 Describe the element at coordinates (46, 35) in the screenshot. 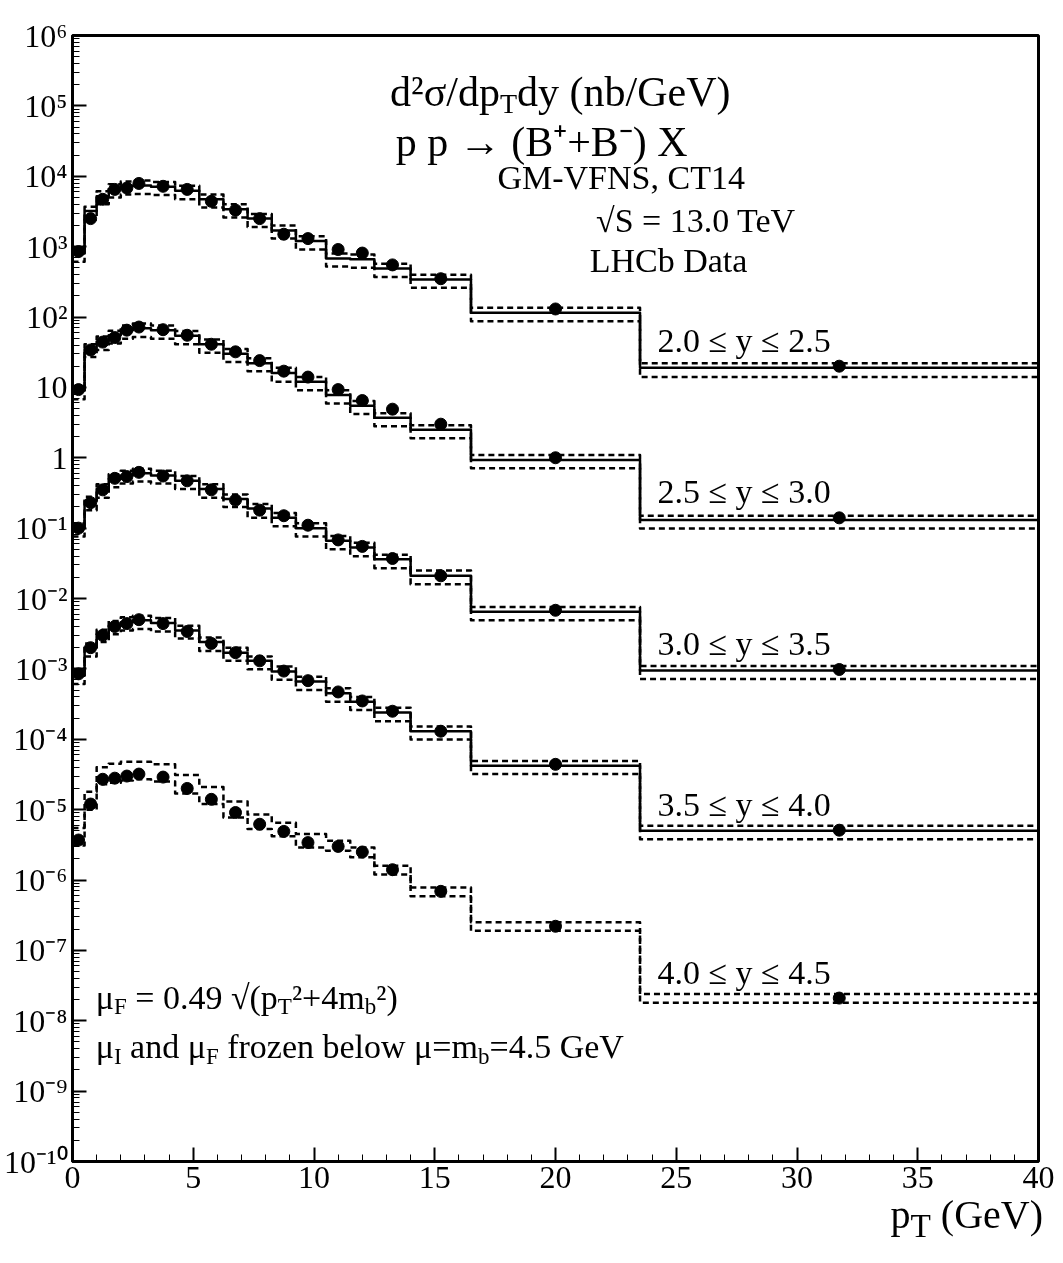

I see `y-tick-label: 10⁶` at that location.